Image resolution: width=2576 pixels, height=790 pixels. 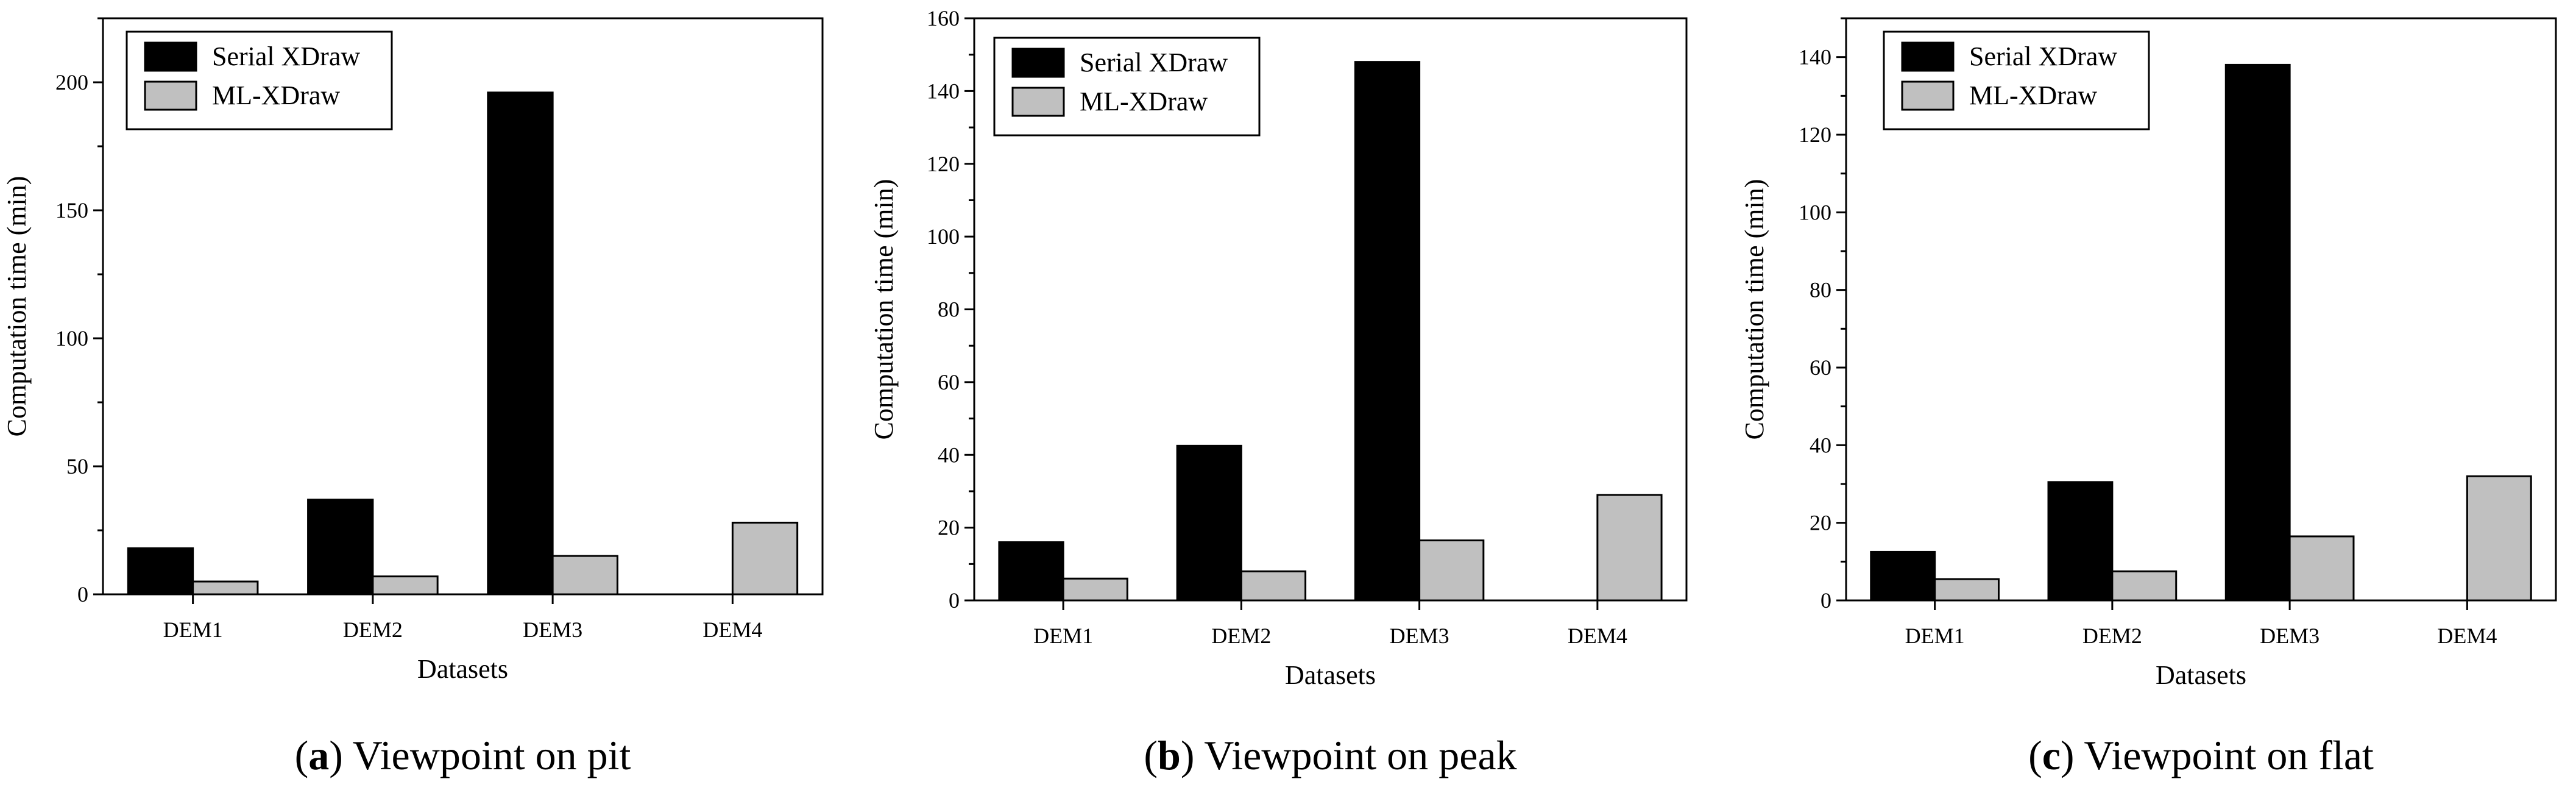 I want to click on caption-title: Viewpoint on peak, so click(x=1360, y=755).